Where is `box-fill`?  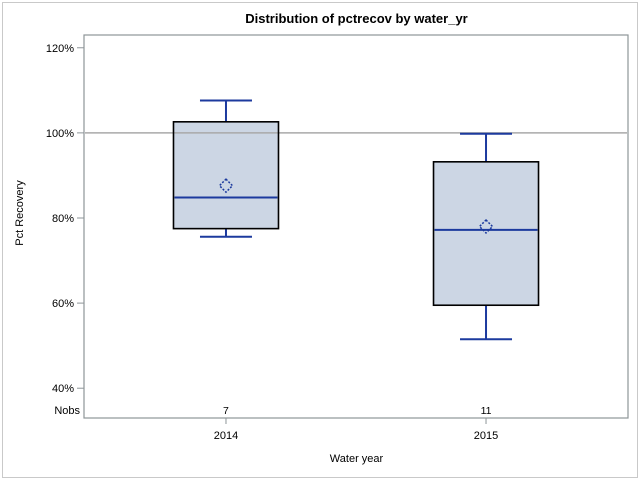
box-fill is located at coordinates (226, 175).